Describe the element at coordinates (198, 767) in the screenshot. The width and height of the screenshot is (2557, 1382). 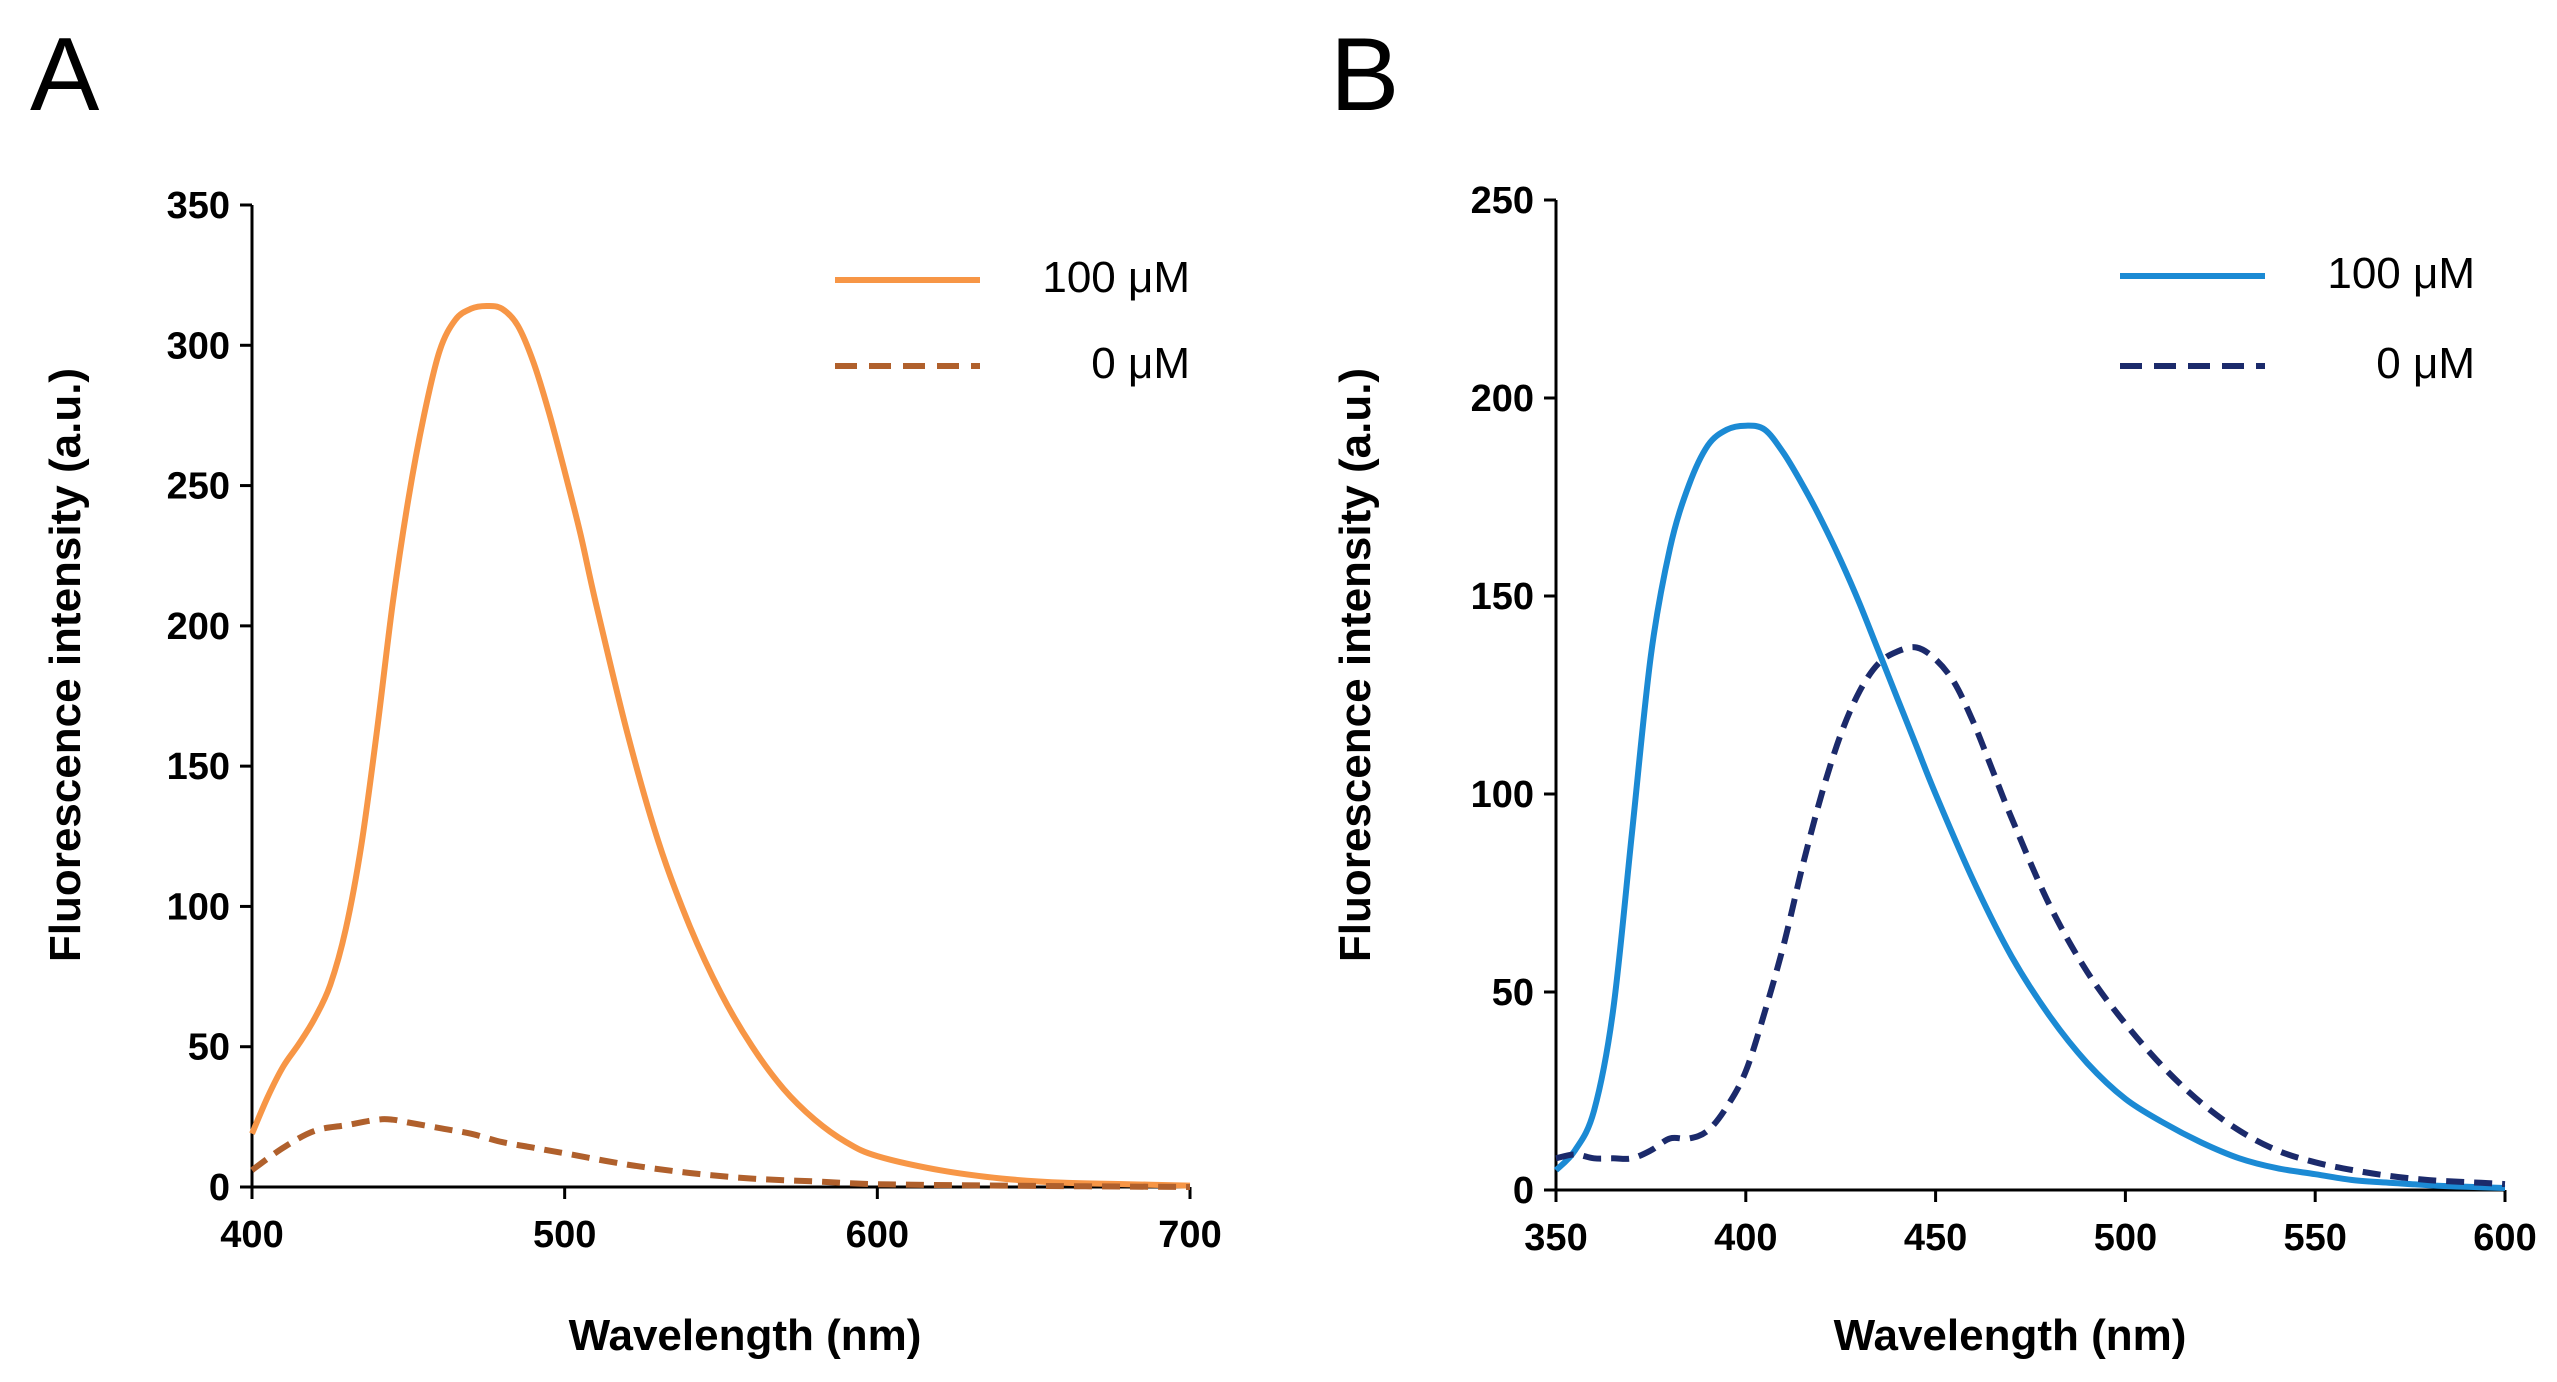
I see `panel-a-y-tick-label: 150` at that location.